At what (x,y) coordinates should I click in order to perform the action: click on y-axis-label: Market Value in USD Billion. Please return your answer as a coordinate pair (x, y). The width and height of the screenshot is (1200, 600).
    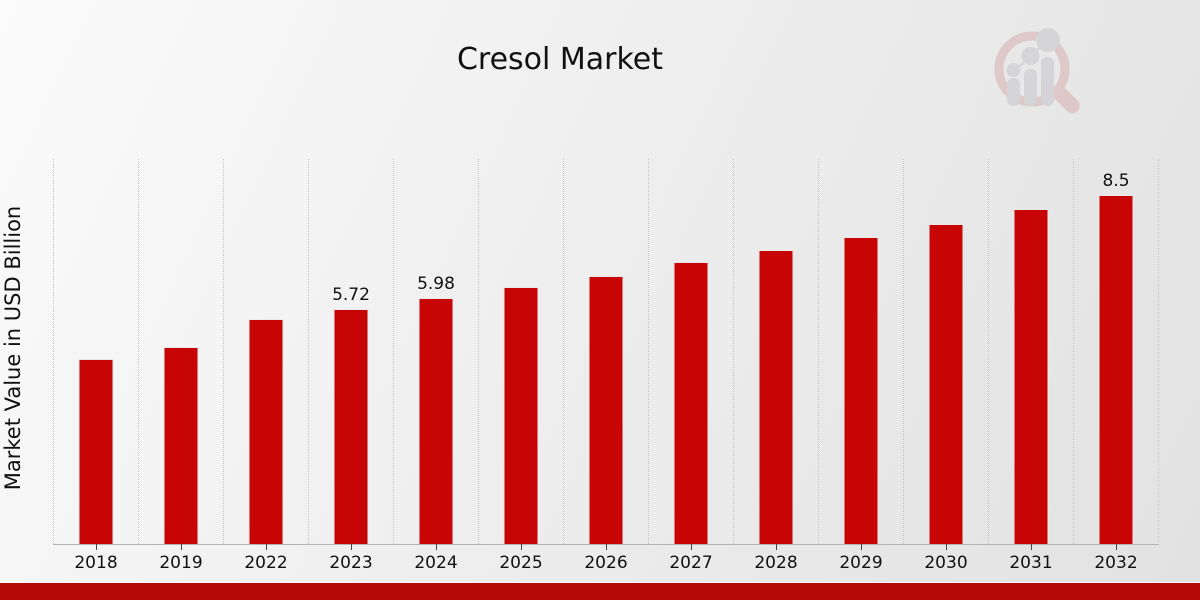
    Looking at the image, I should click on (13, 348).